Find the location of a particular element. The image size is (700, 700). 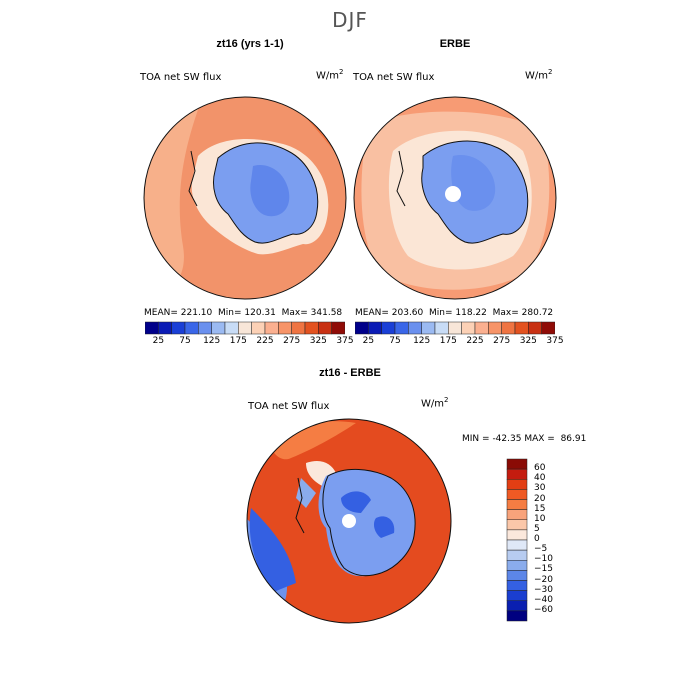

colorbar-tick-label: −30 is located at coordinates (543, 589).